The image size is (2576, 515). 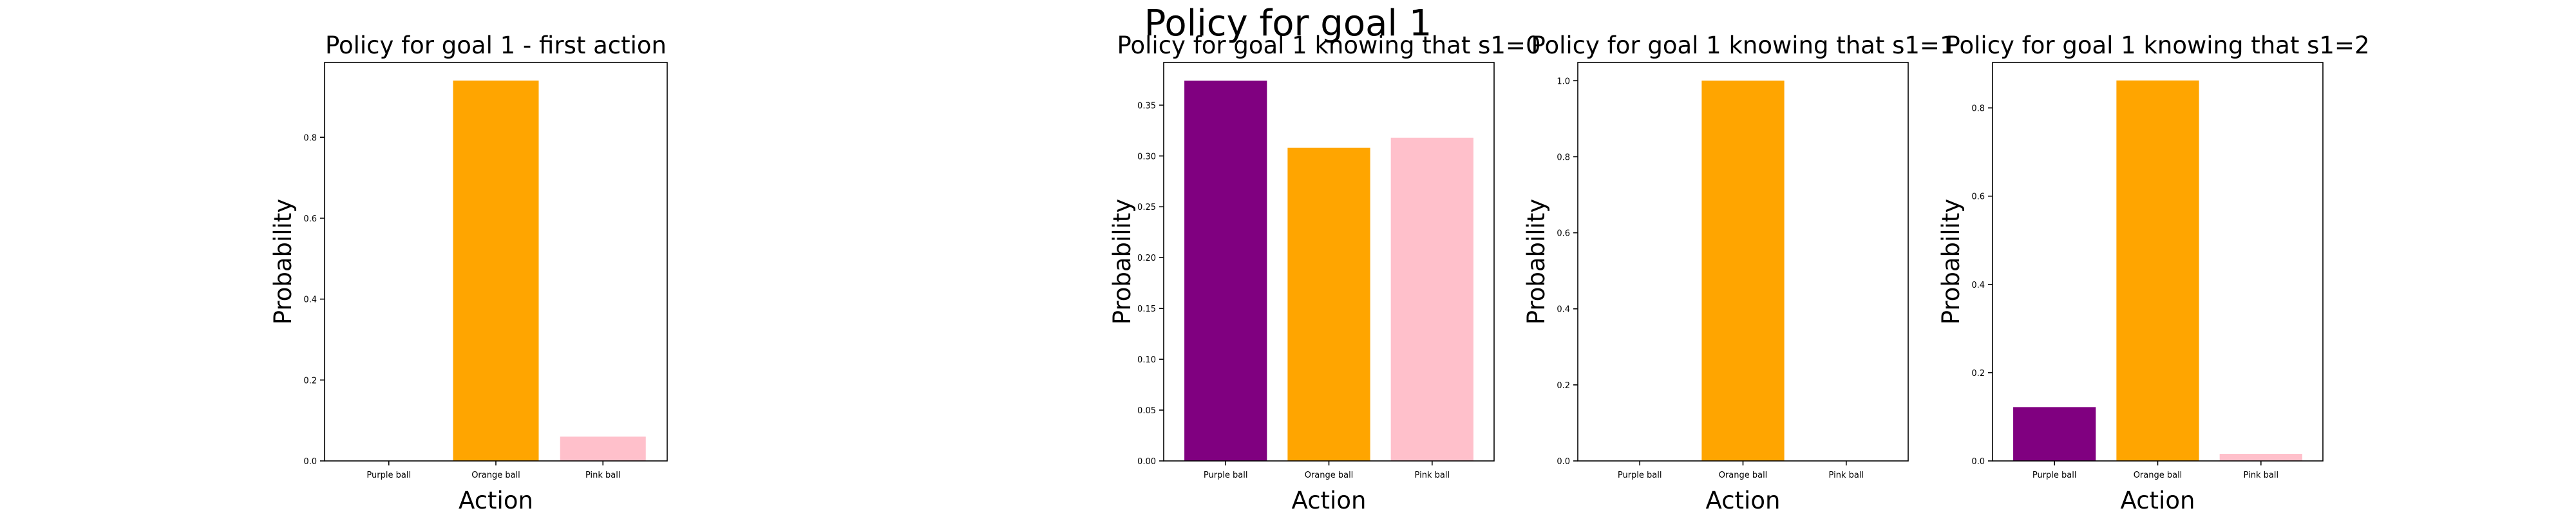 I want to click on y-tick-label: 0.25, so click(x=1146, y=208).